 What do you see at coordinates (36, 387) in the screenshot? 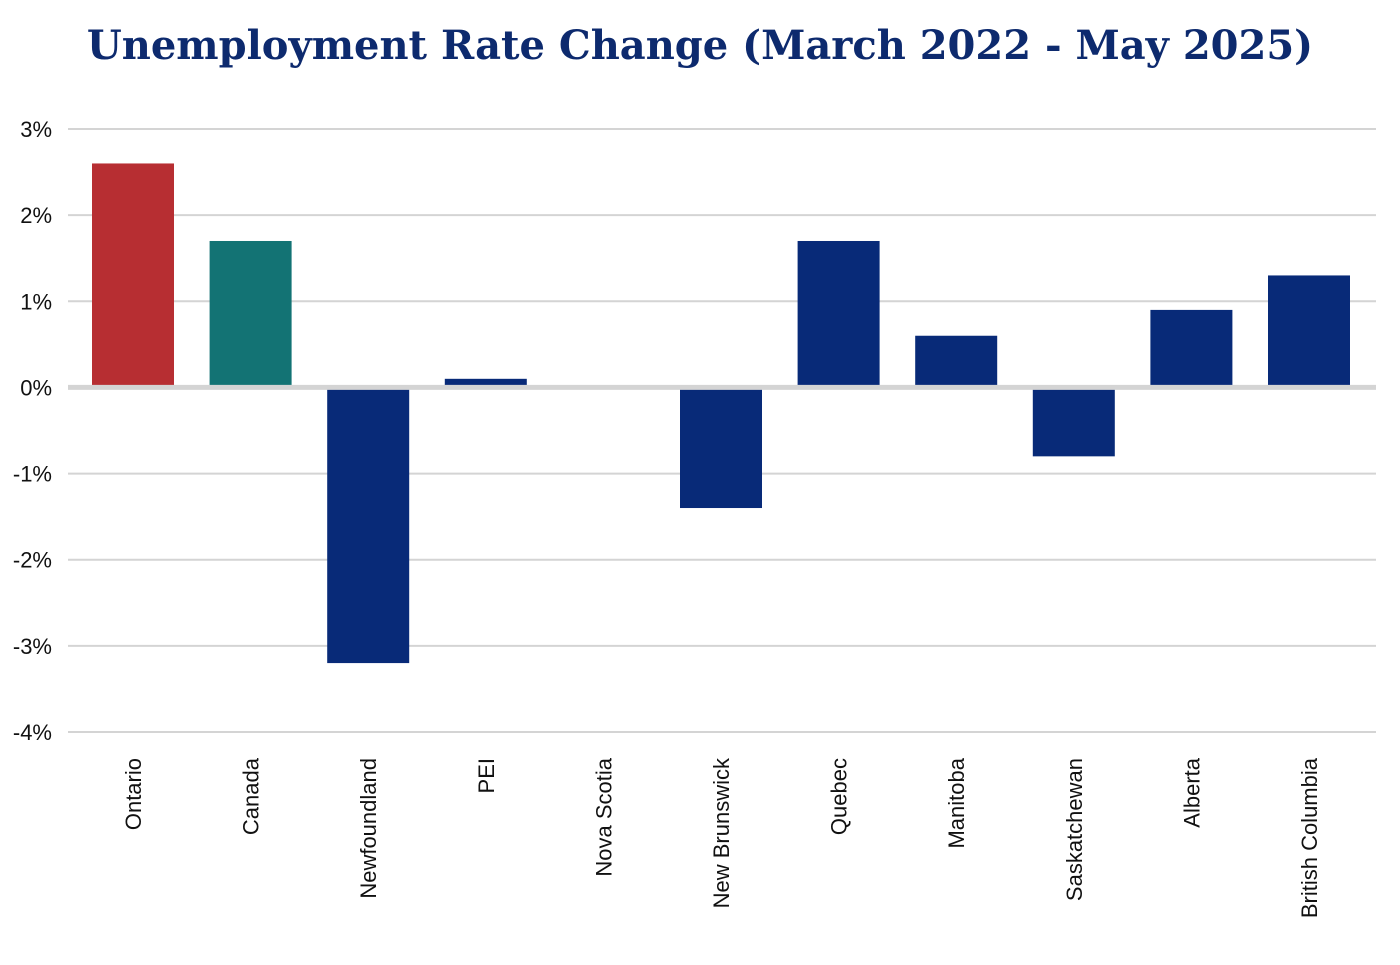
I see `y-tick-label: 0%` at bounding box center [36, 387].